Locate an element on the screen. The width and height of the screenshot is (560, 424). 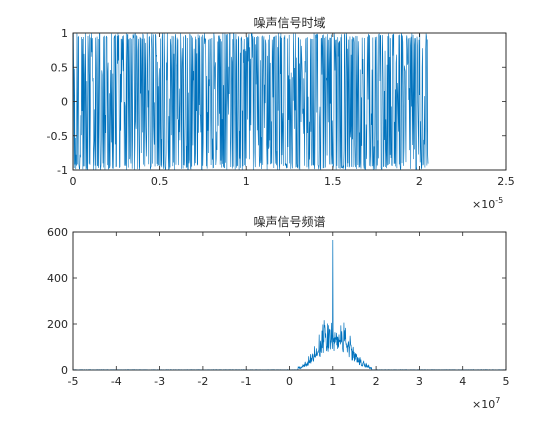
time-domain-x-multiplier: ×10⁻⁵ is located at coordinates (487, 203).